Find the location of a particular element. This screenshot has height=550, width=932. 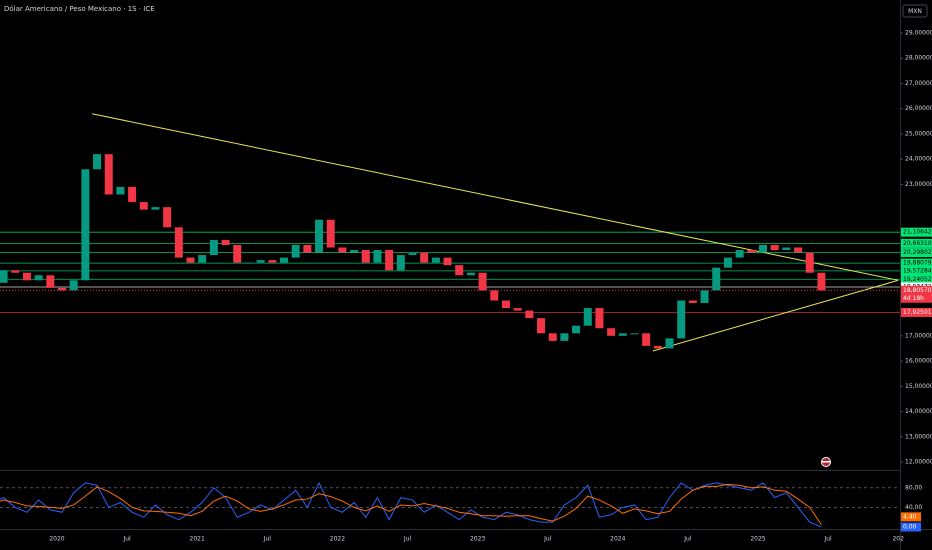

x-tick-label: 2024 is located at coordinates (617, 539).